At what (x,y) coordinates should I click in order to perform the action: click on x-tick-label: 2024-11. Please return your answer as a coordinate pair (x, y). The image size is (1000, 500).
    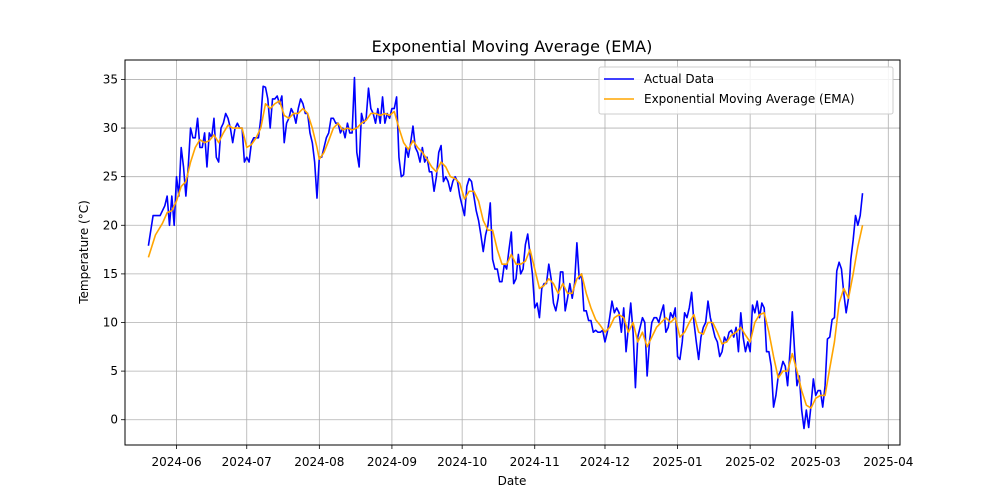
    Looking at the image, I should click on (535, 462).